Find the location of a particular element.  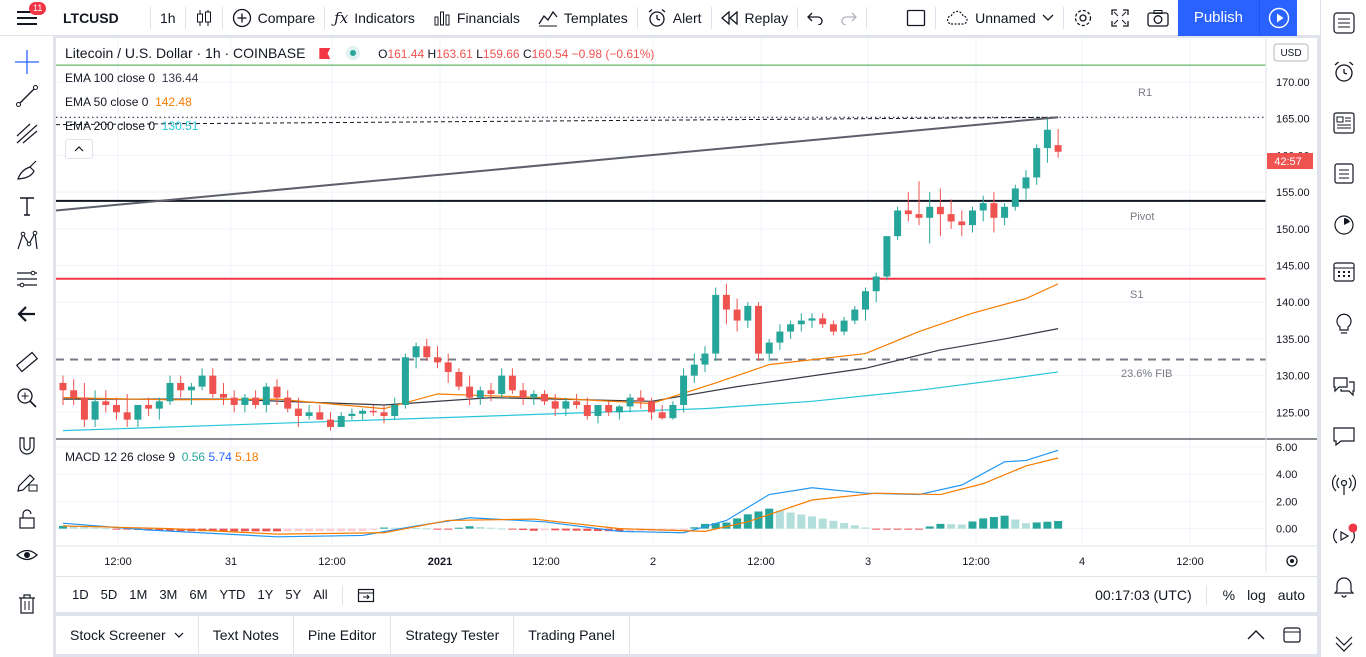

notifications-button is located at coordinates (1344, 586).